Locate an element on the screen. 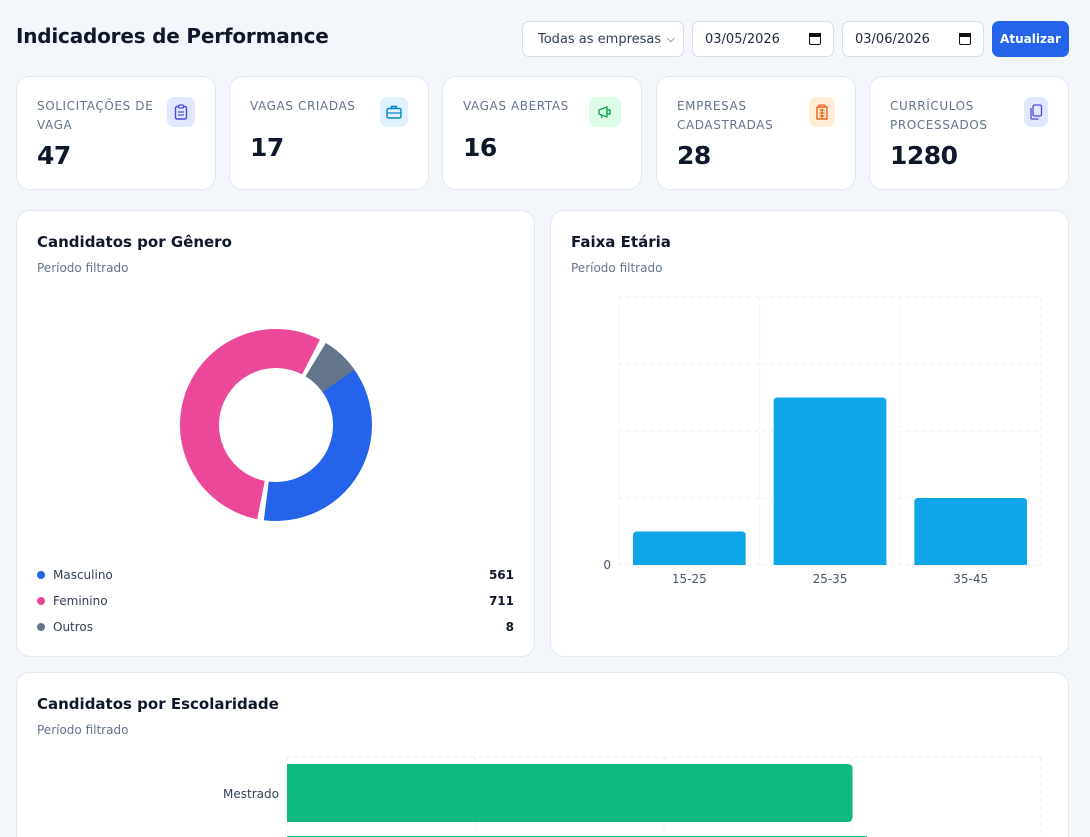 Image resolution: width=1090 pixels, height=837 pixels. building-icon is located at coordinates (822, 112).